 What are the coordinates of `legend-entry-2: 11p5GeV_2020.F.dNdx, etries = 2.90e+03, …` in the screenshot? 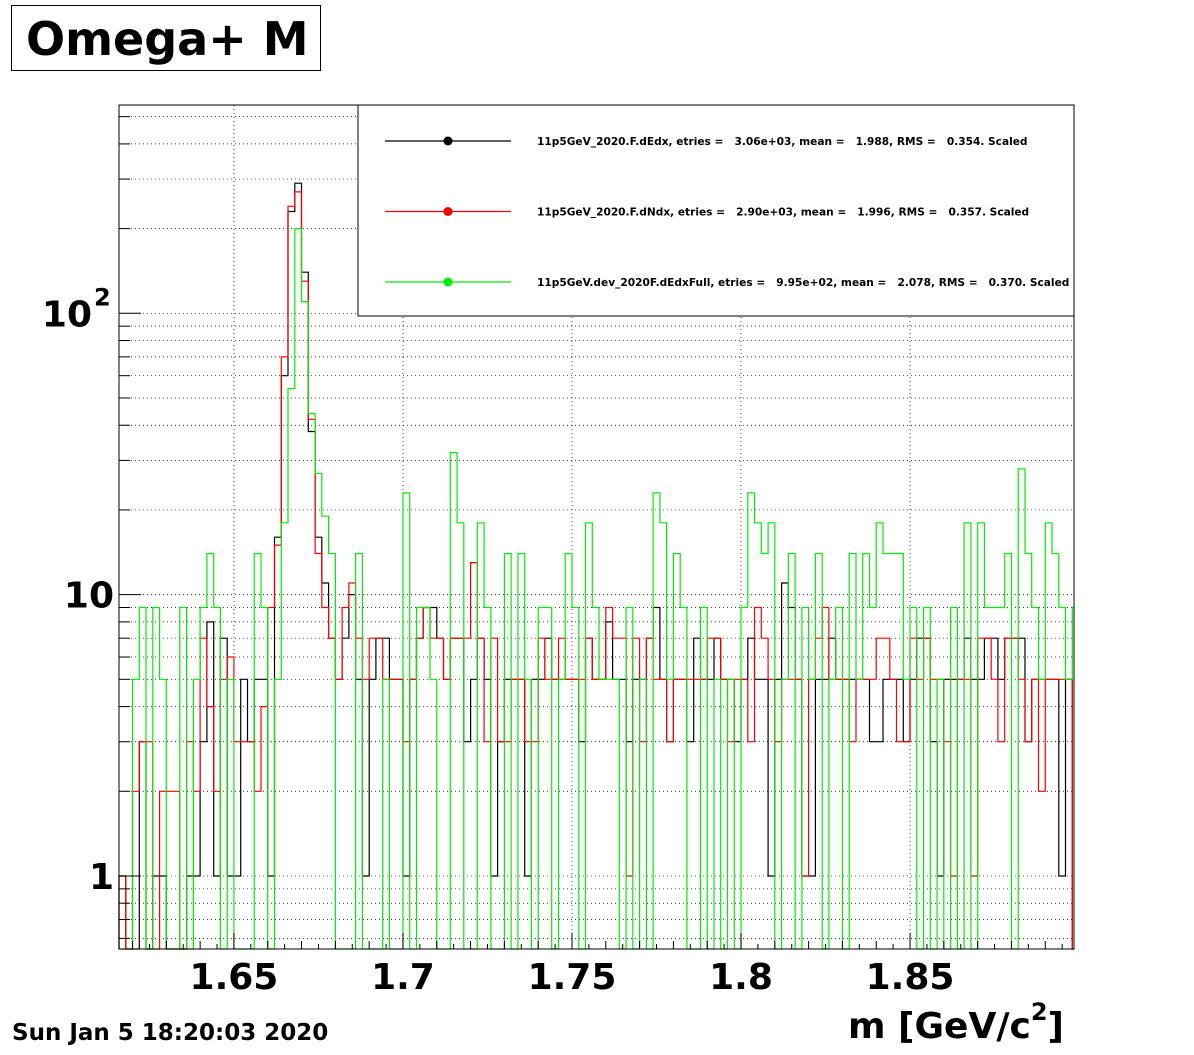 It's located at (783, 213).